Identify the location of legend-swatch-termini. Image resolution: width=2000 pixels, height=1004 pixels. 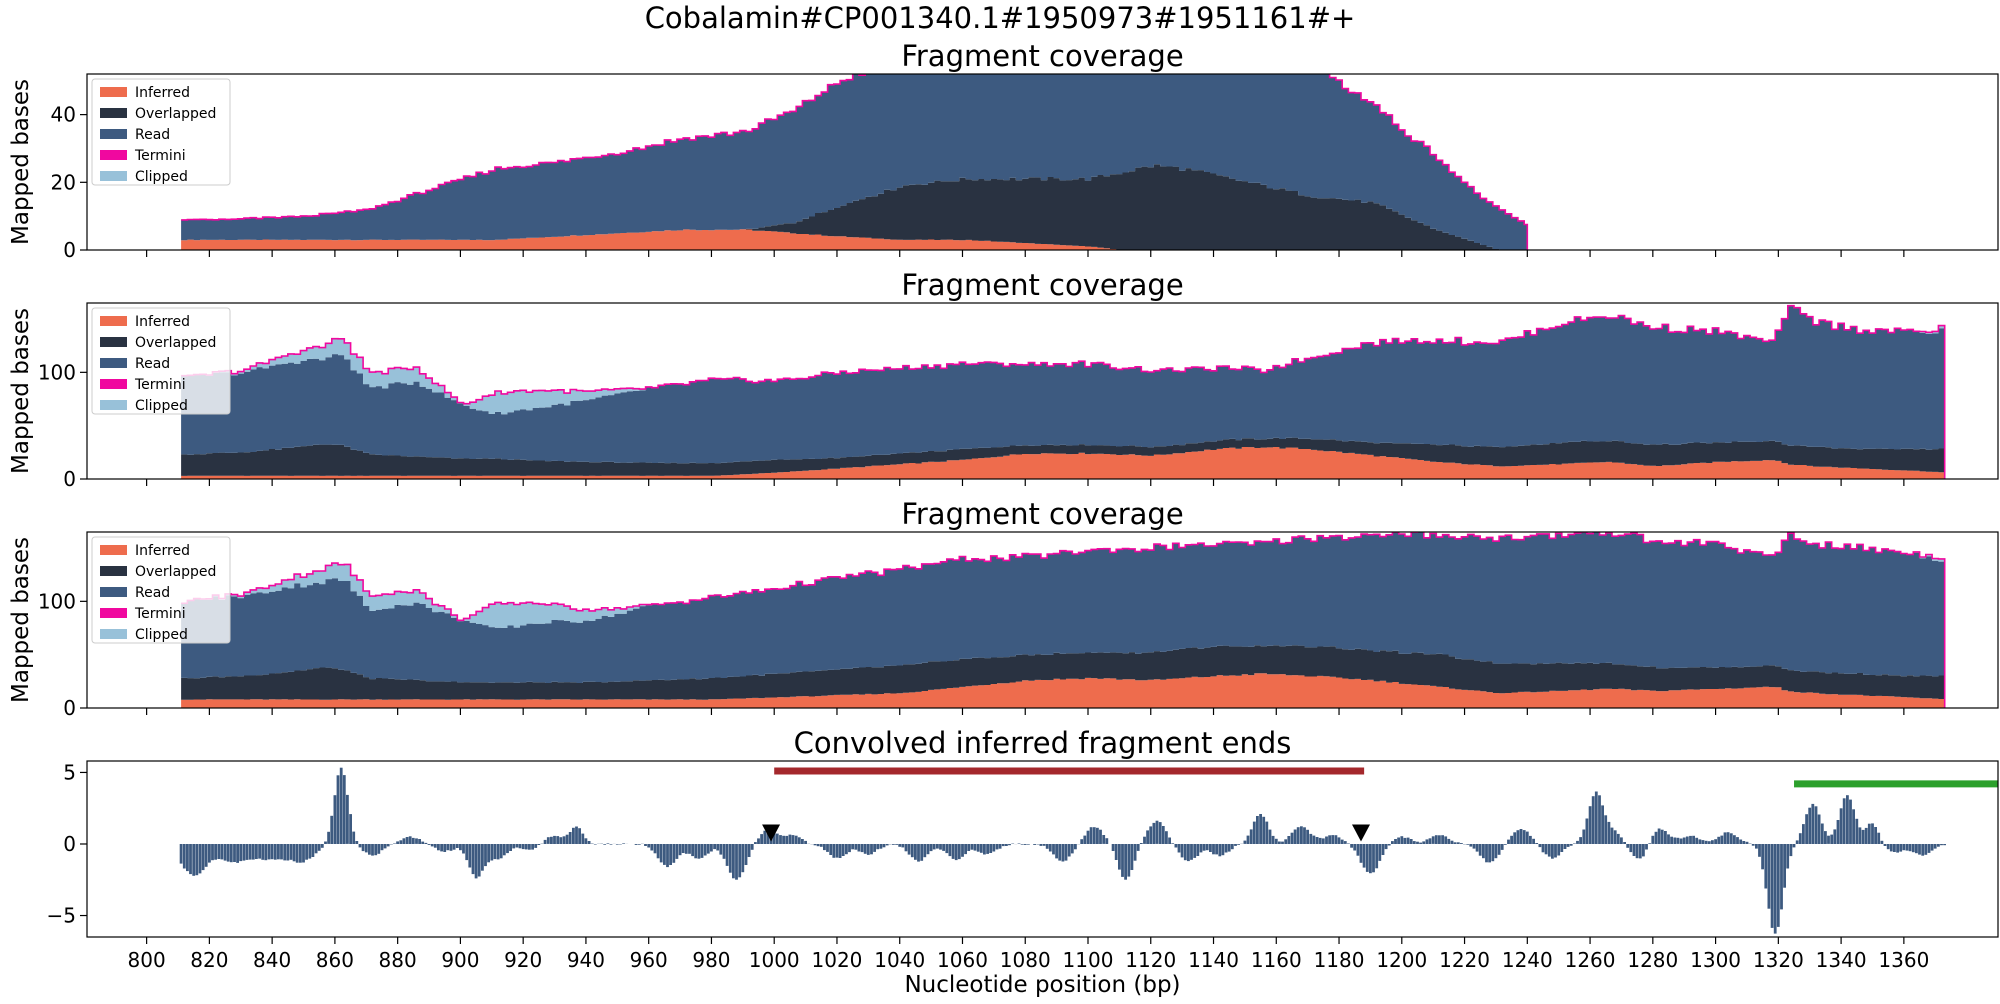
(113, 155).